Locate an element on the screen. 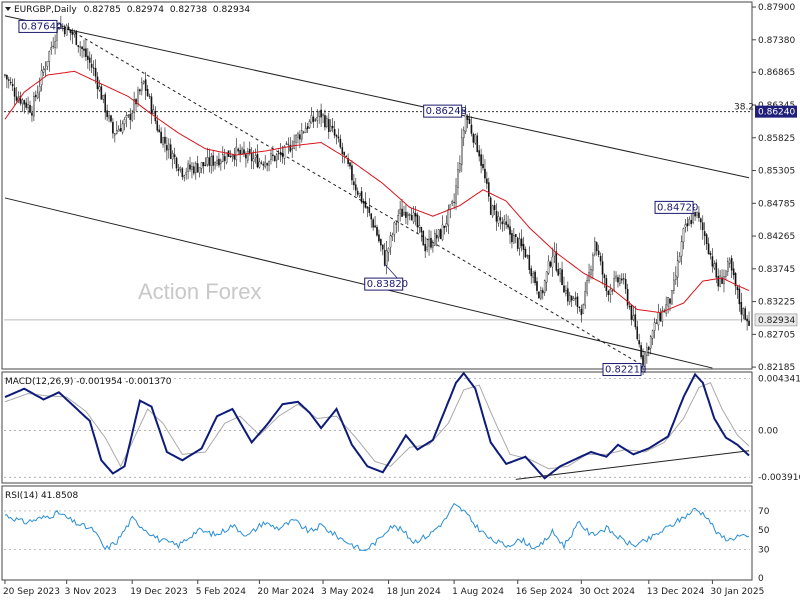  header-symbol: EURGBP is located at coordinates (33, 10).